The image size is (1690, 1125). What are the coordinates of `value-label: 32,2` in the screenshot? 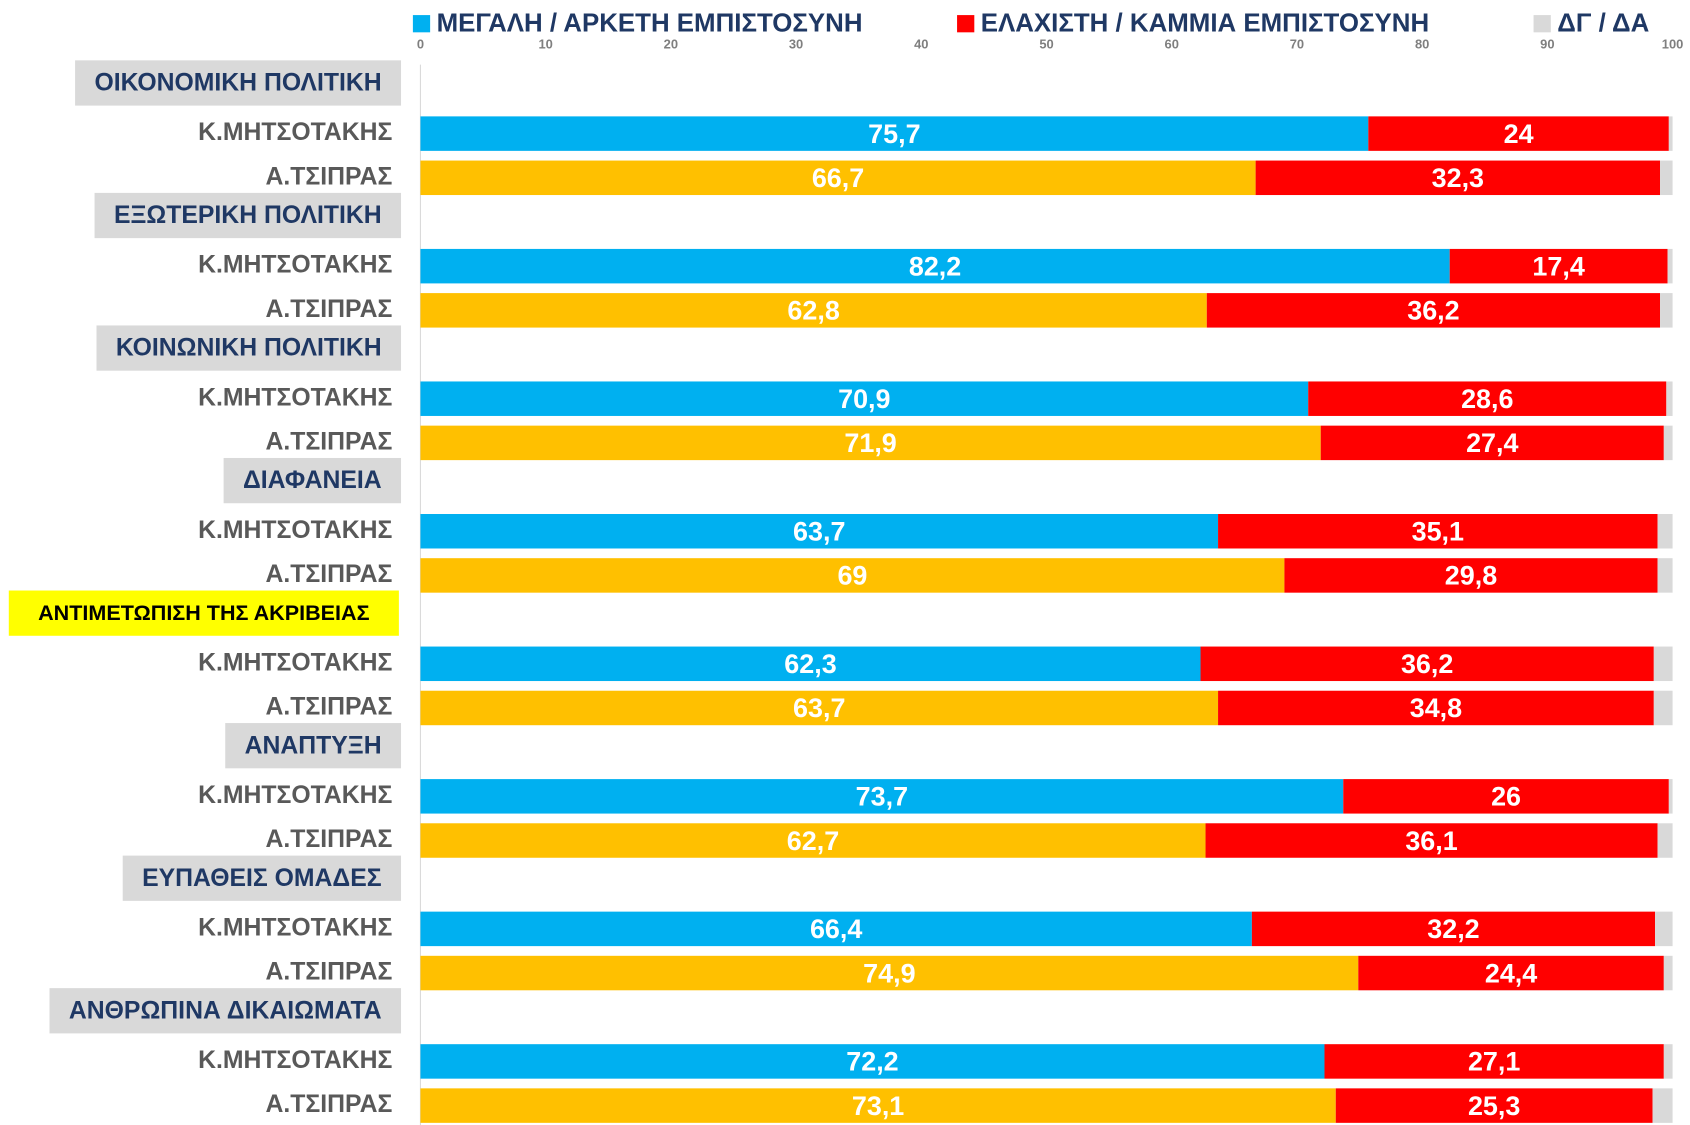 It's located at (1453, 929).